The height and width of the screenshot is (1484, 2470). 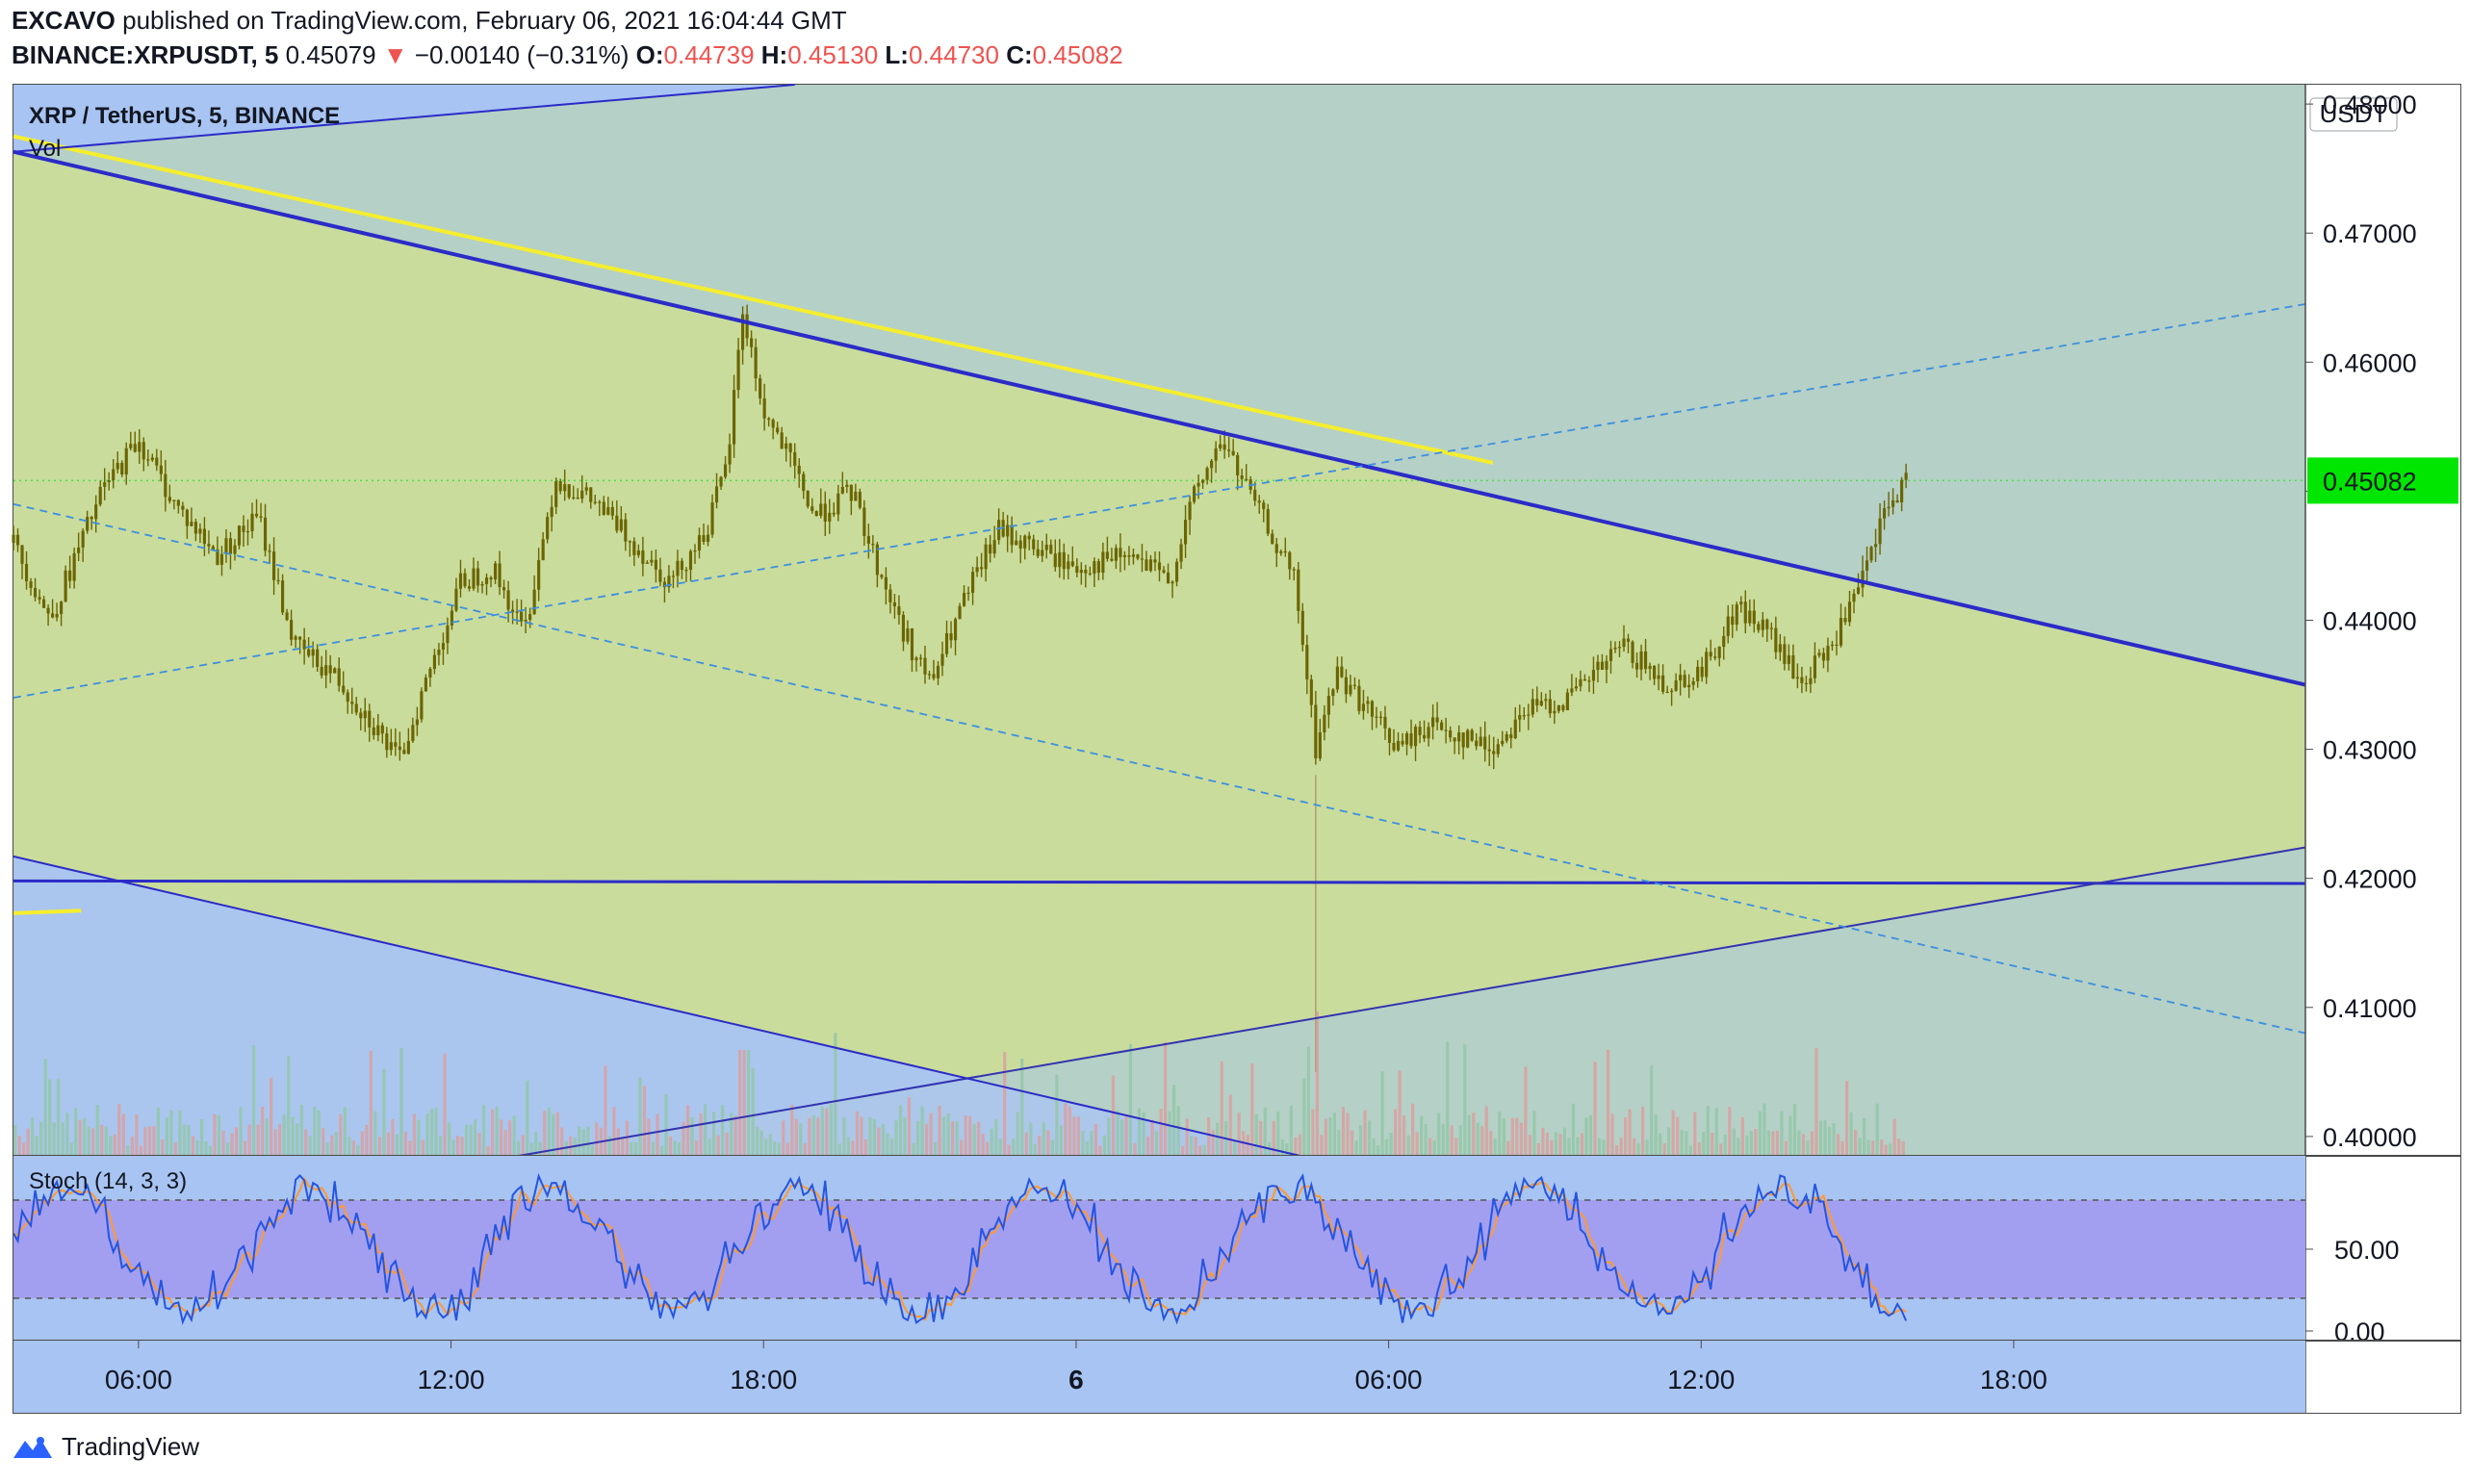 I want to click on brand-name: TradingView, so click(x=131, y=1447).